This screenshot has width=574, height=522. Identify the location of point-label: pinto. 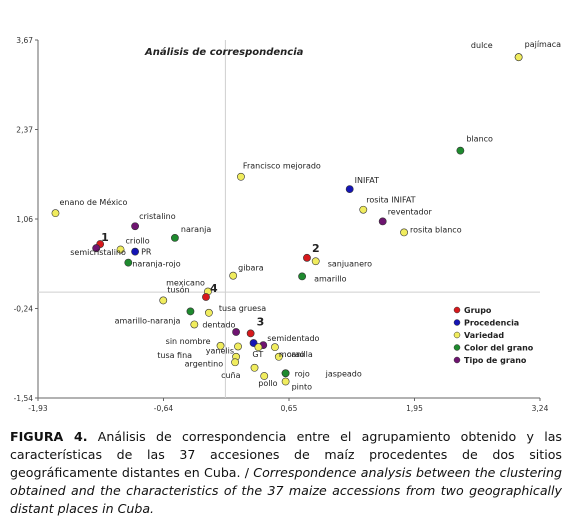
(302, 387).